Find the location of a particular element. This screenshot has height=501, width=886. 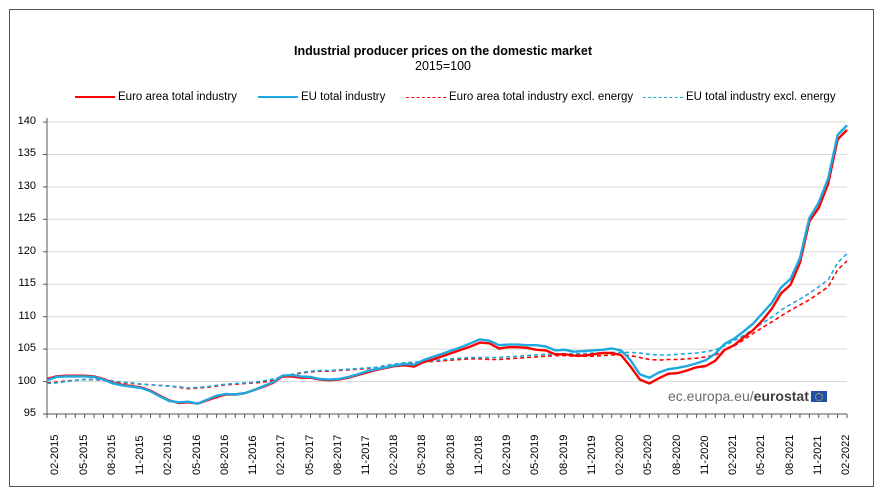

x-tick-label: 02-2020 is located at coordinates (620, 454).